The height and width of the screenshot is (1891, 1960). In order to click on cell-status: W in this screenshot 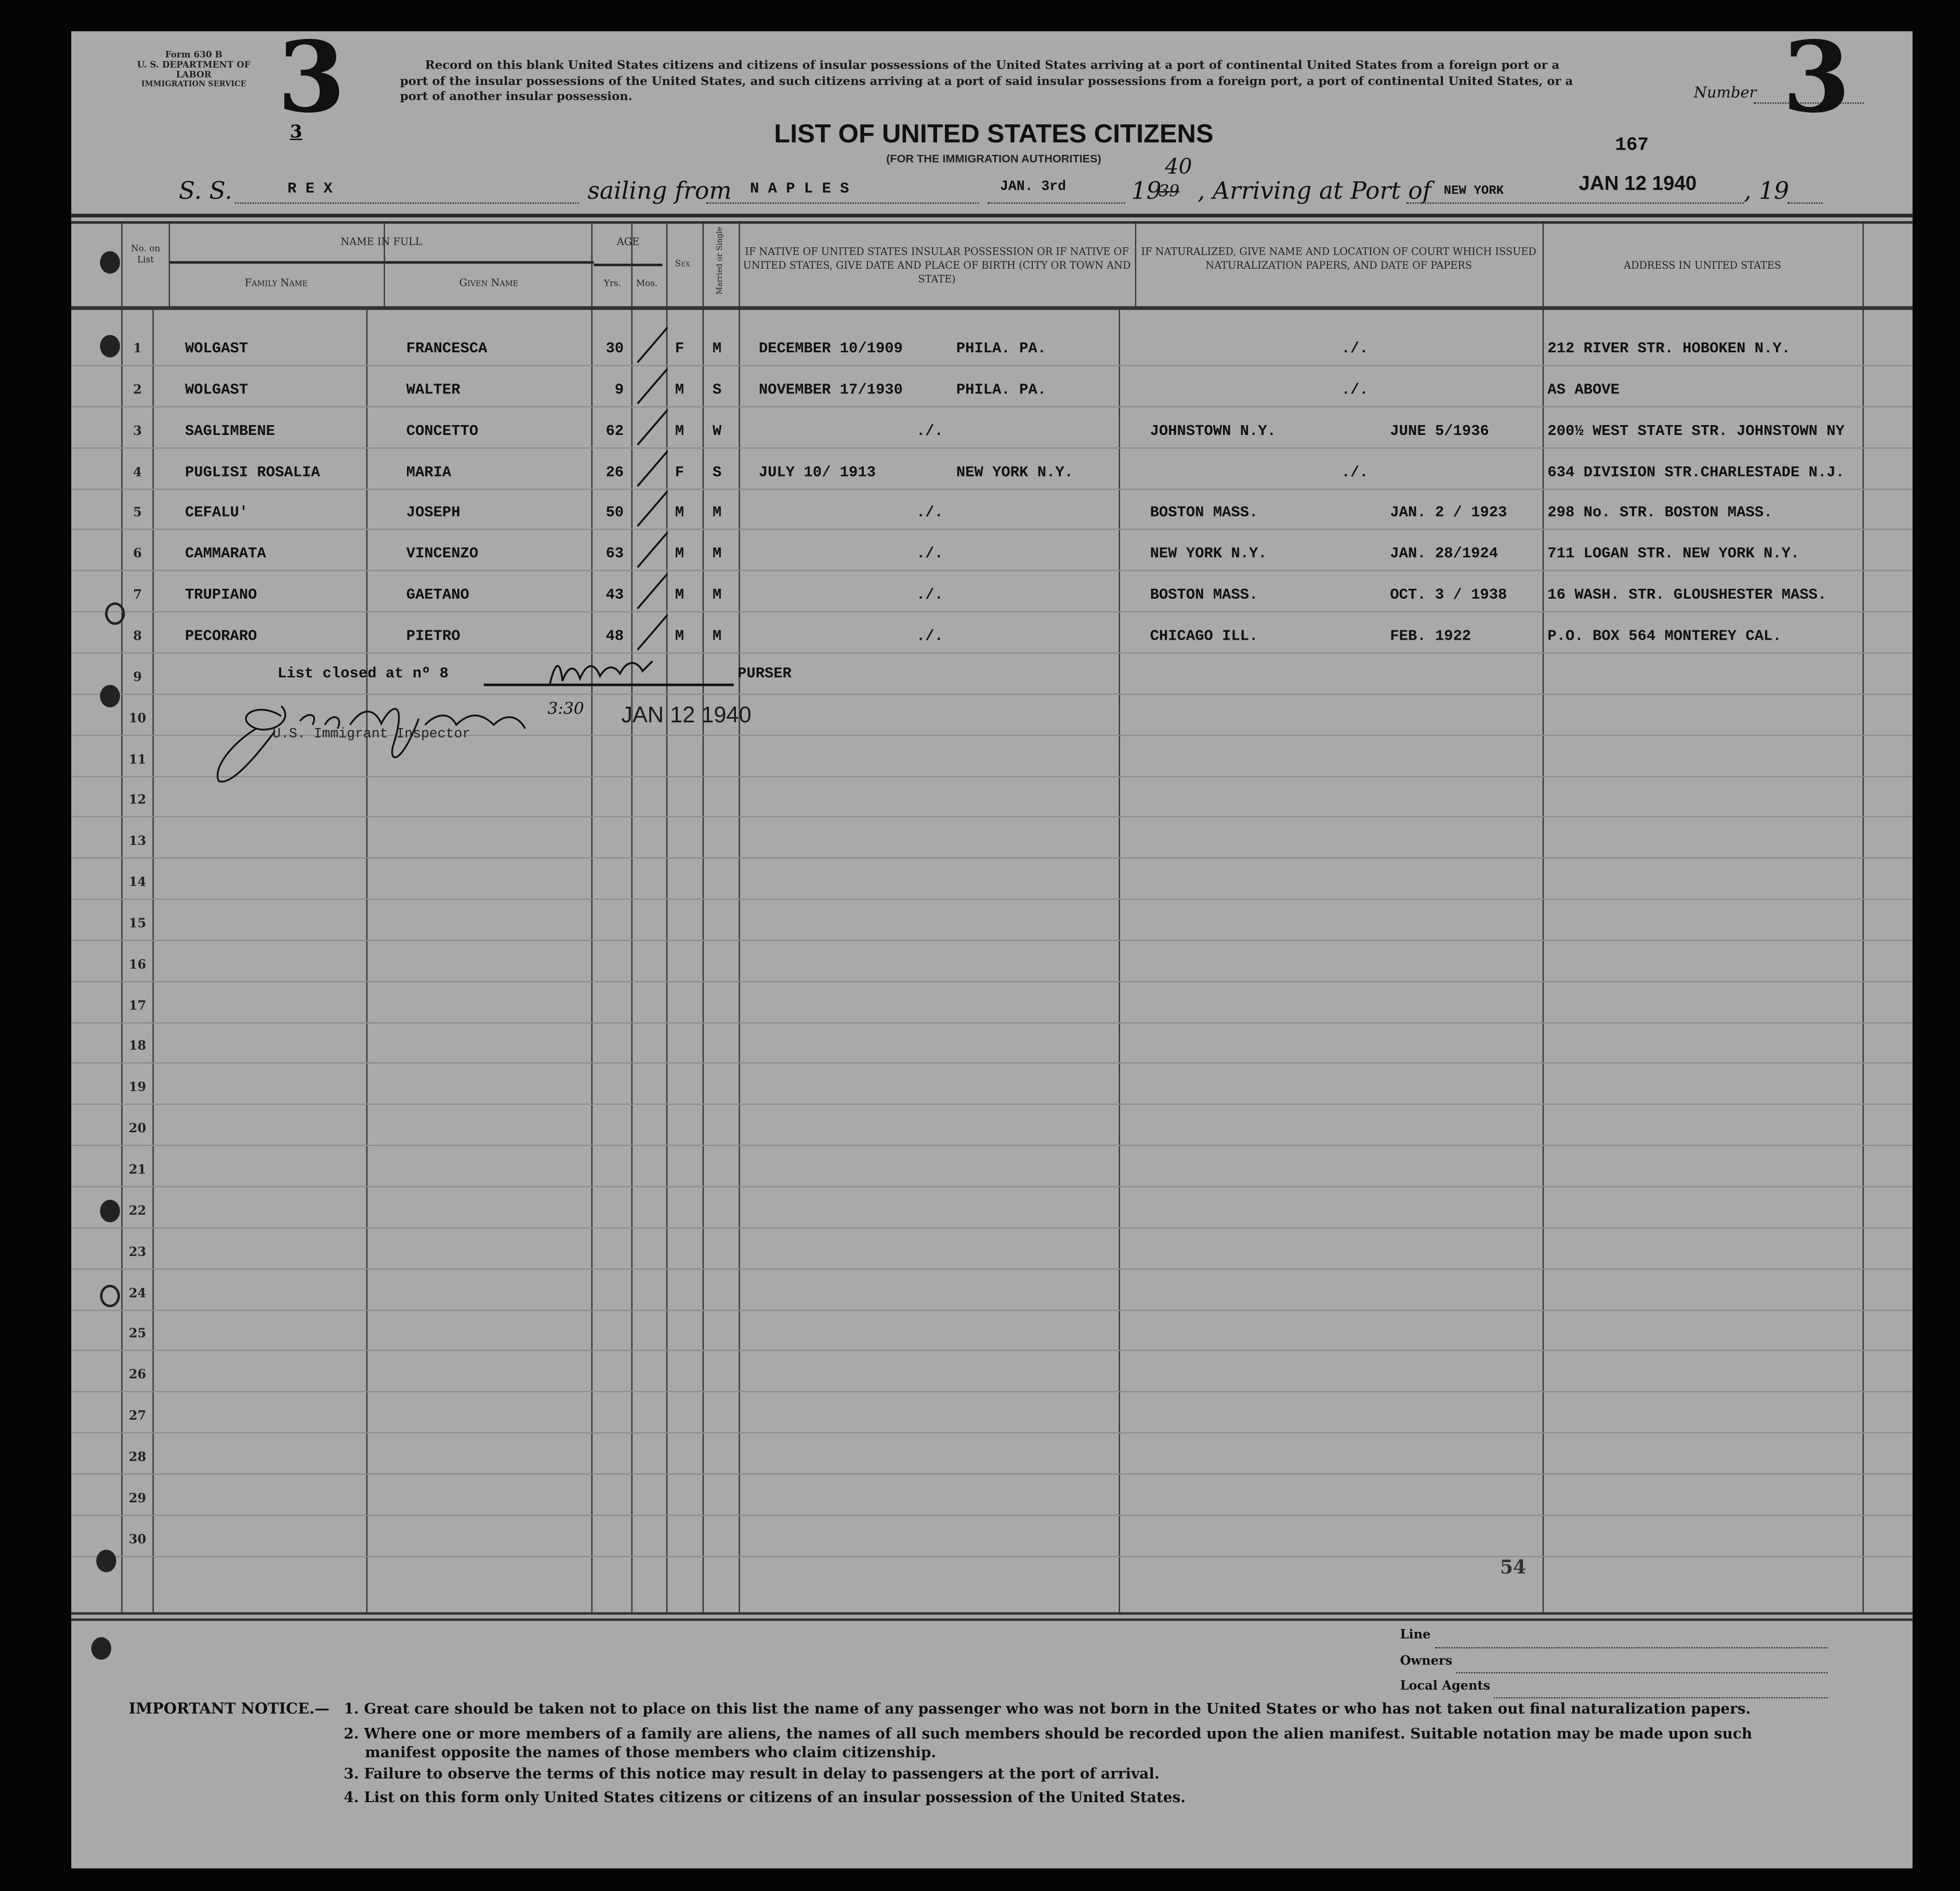, I will do `click(717, 431)`.